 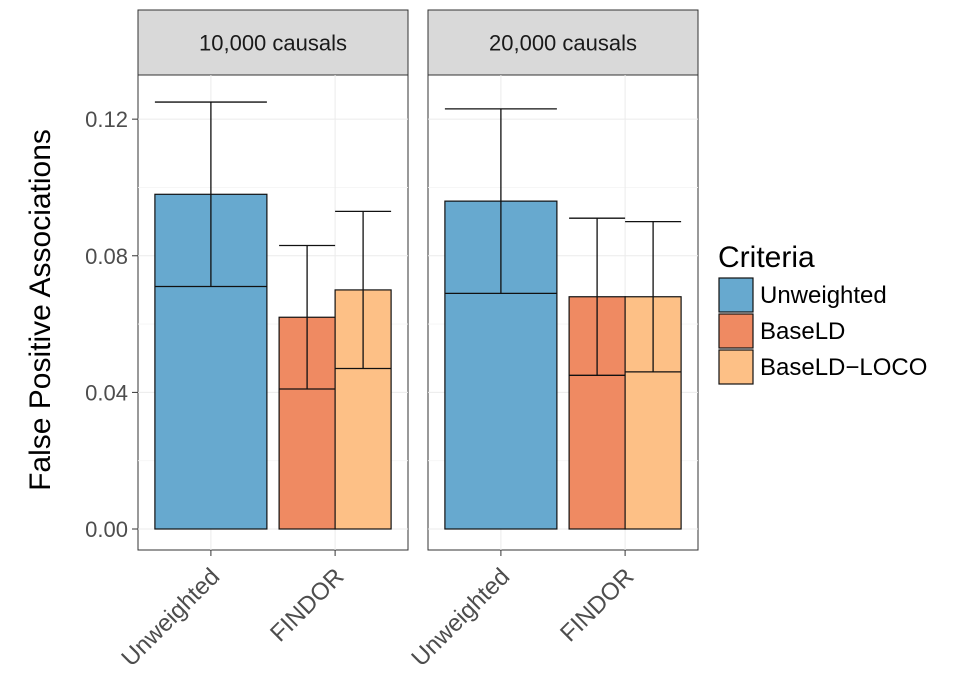 What do you see at coordinates (823, 295) in the screenshot?
I see `legend-label-unweighted: Unweighted` at bounding box center [823, 295].